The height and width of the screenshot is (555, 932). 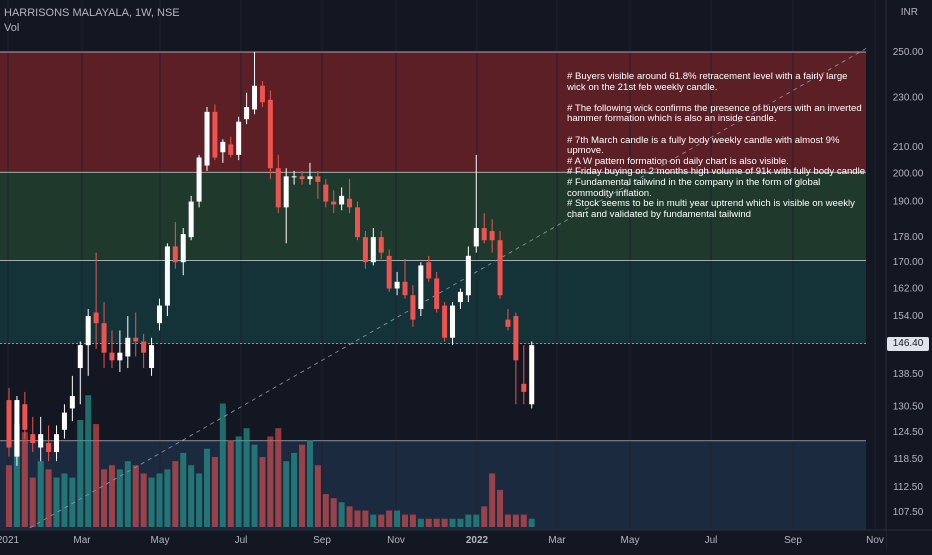 I want to click on price-tick-label: 170.00, so click(x=908, y=262).